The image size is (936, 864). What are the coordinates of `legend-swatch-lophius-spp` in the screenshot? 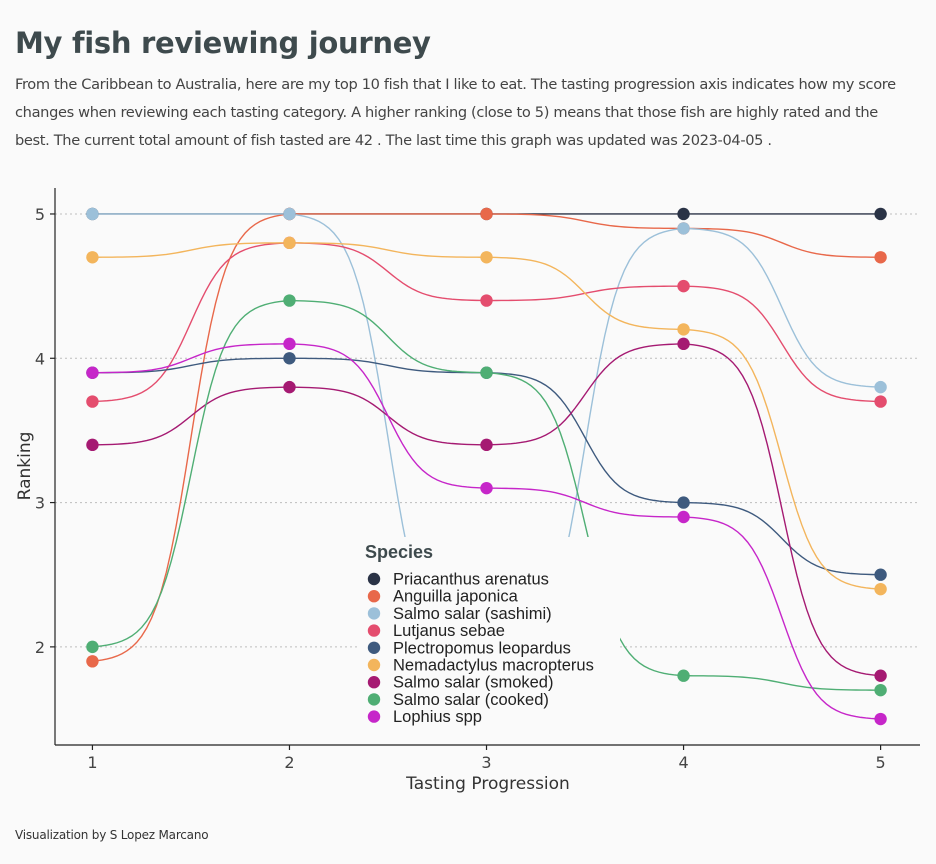 It's located at (374, 716).